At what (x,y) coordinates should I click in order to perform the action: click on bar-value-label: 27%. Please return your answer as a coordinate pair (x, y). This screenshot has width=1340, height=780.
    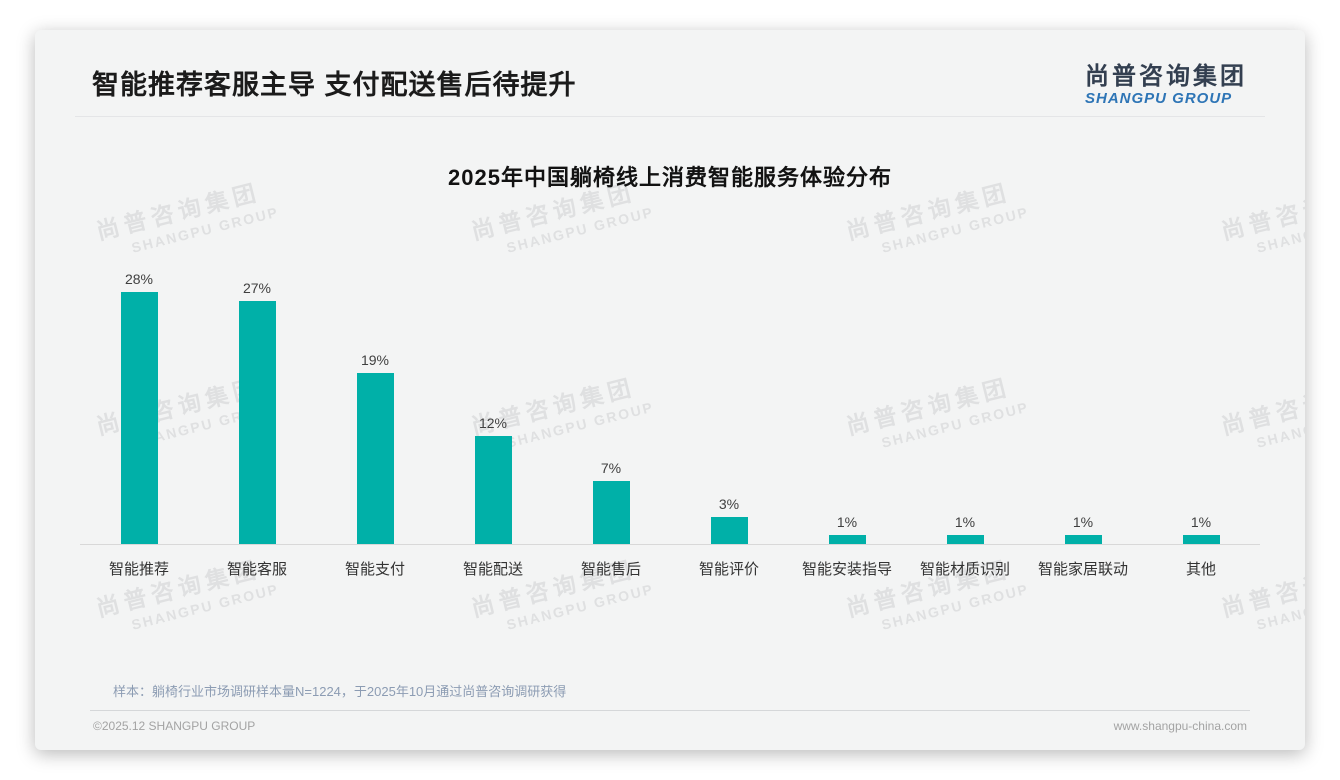
    Looking at the image, I should click on (257, 288).